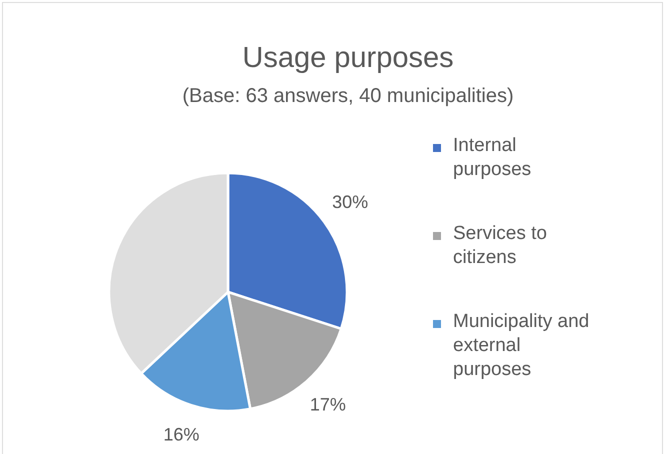 This screenshot has width=669, height=454. What do you see at coordinates (350, 202) in the screenshot?
I see `data-label: 30%` at bounding box center [350, 202].